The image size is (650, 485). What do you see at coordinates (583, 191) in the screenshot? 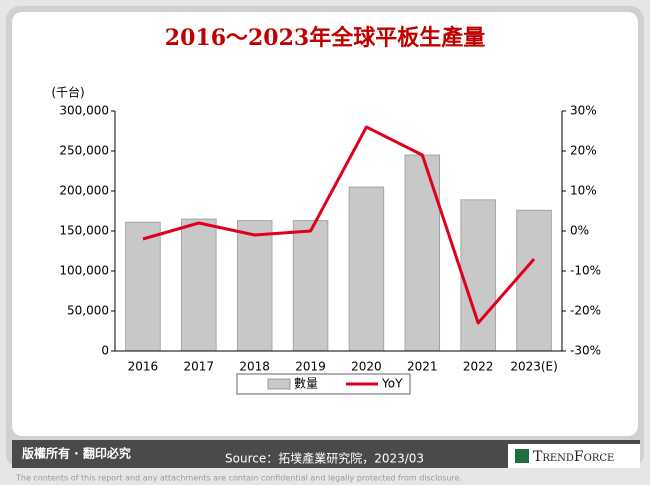
I see `y2-tick-label: 10%` at bounding box center [583, 191].